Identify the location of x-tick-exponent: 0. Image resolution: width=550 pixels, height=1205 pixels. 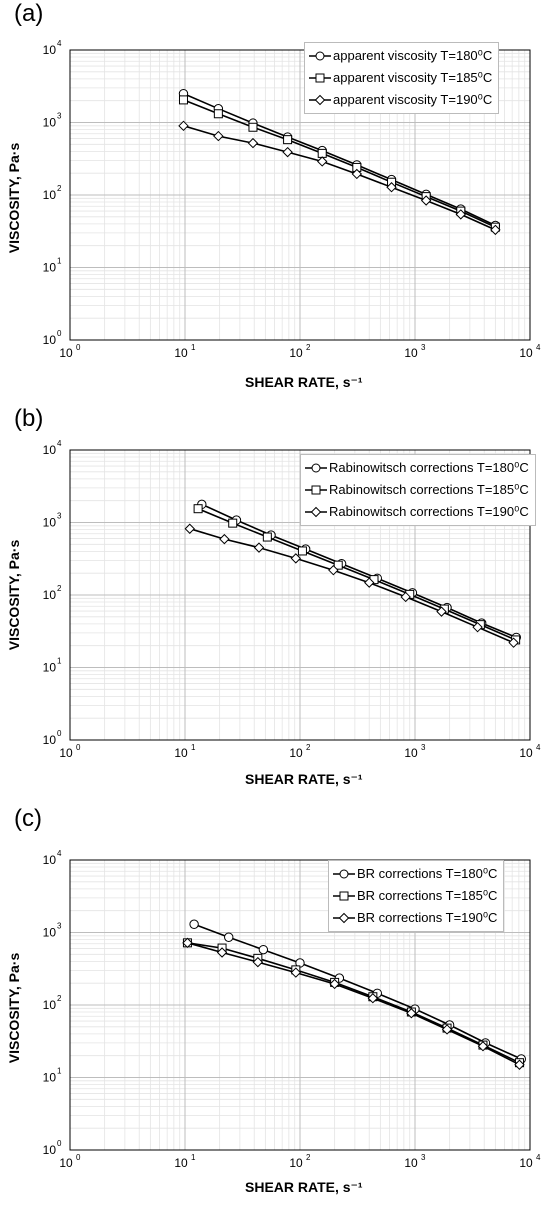
(78, 747).